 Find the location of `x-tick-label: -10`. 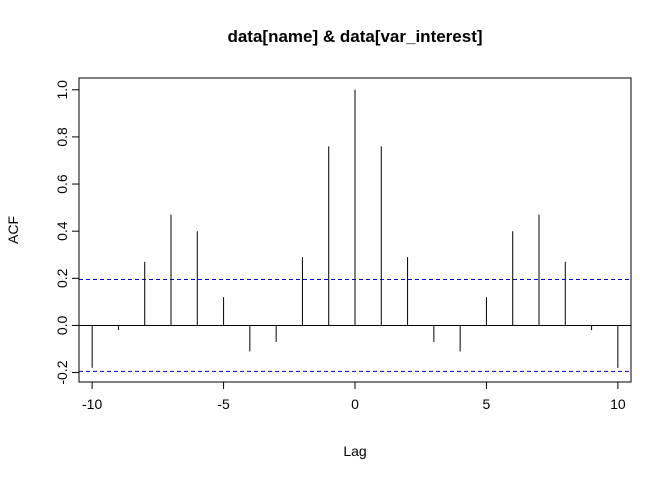

x-tick-label: -10 is located at coordinates (92, 404).